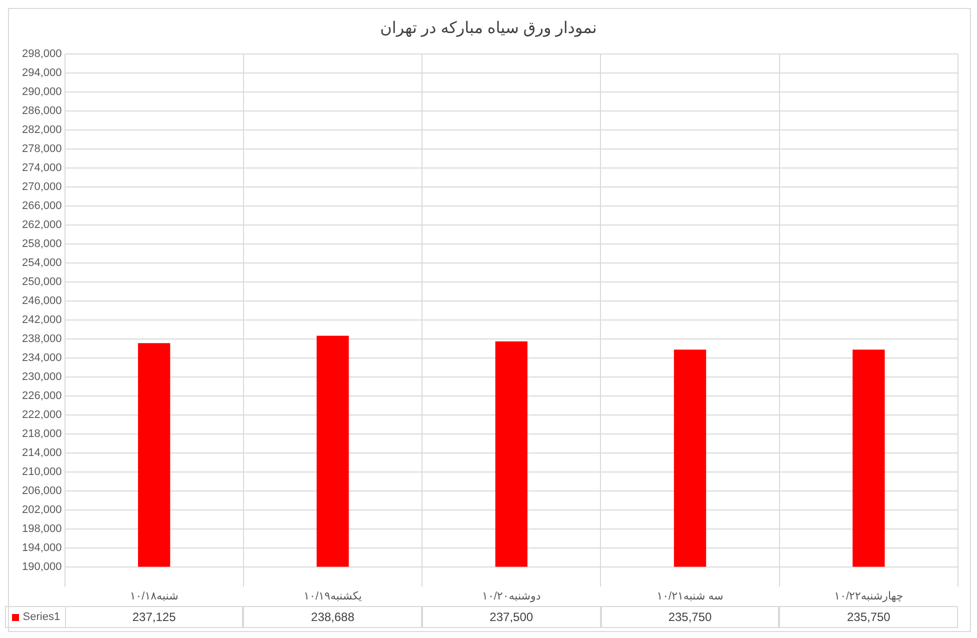 The height and width of the screenshot is (638, 977). I want to click on y-tick-label: 190,000, so click(42, 566).